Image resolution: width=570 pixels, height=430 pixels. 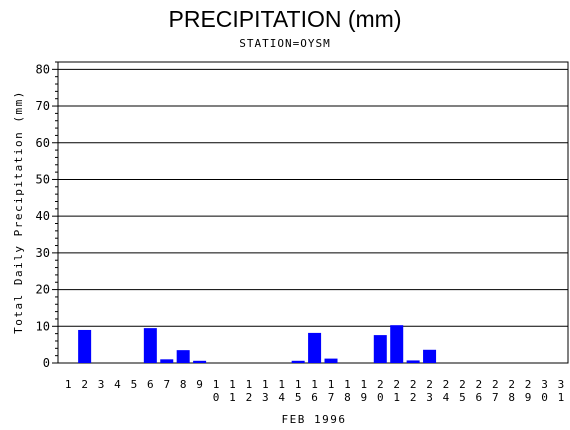 What do you see at coordinates (68, 384) in the screenshot?
I see `x-tick-label: 1` at bounding box center [68, 384].